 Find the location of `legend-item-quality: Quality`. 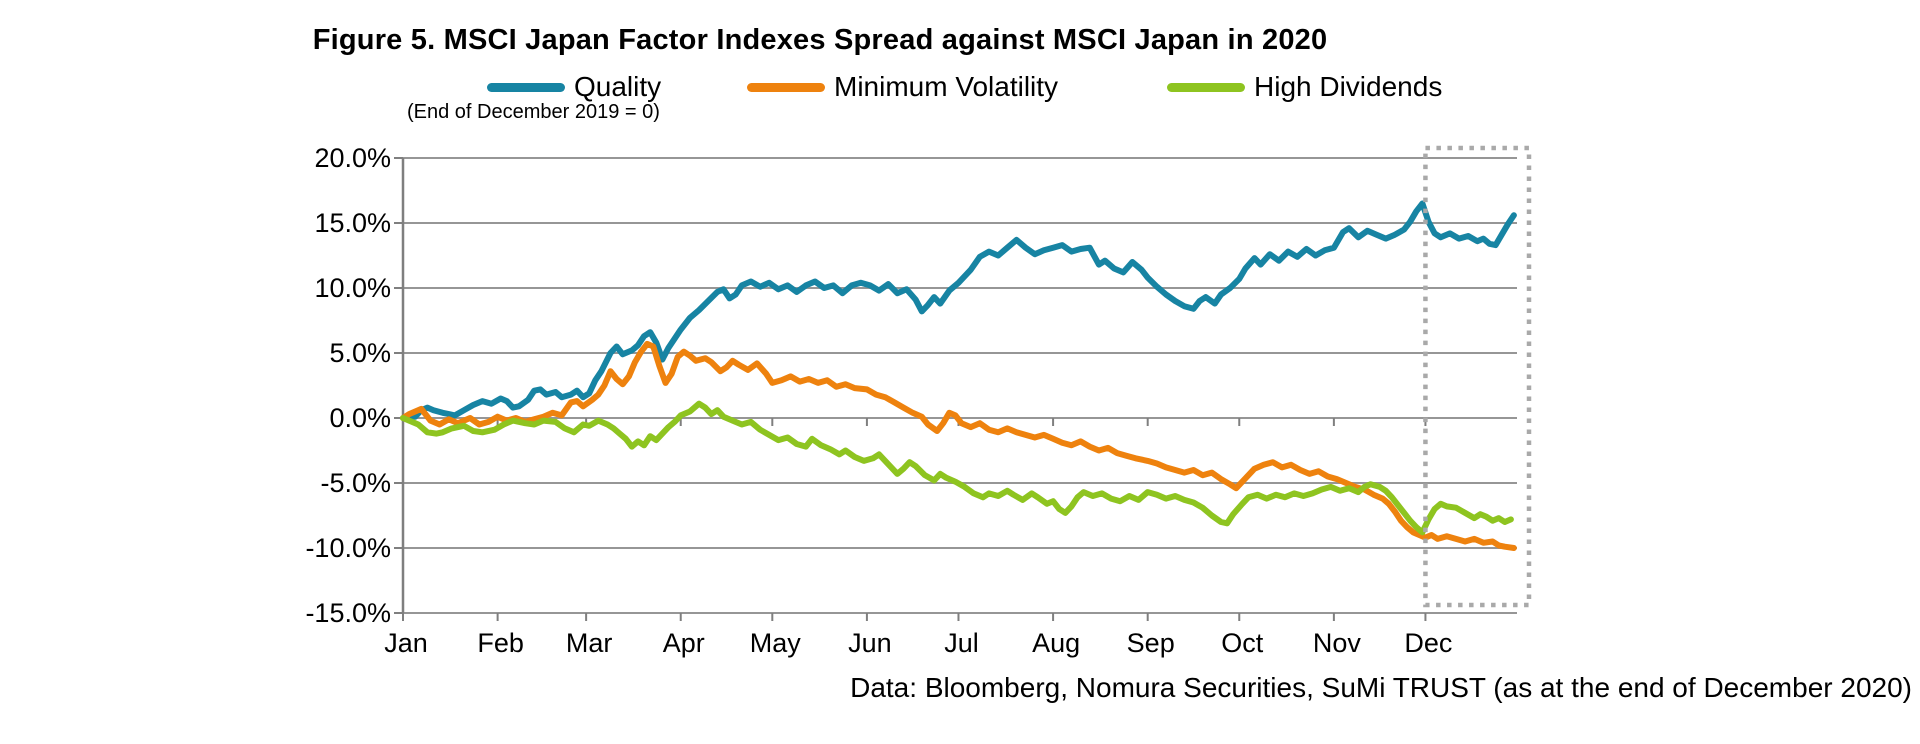

legend-item-quality: Quality is located at coordinates (574, 87).